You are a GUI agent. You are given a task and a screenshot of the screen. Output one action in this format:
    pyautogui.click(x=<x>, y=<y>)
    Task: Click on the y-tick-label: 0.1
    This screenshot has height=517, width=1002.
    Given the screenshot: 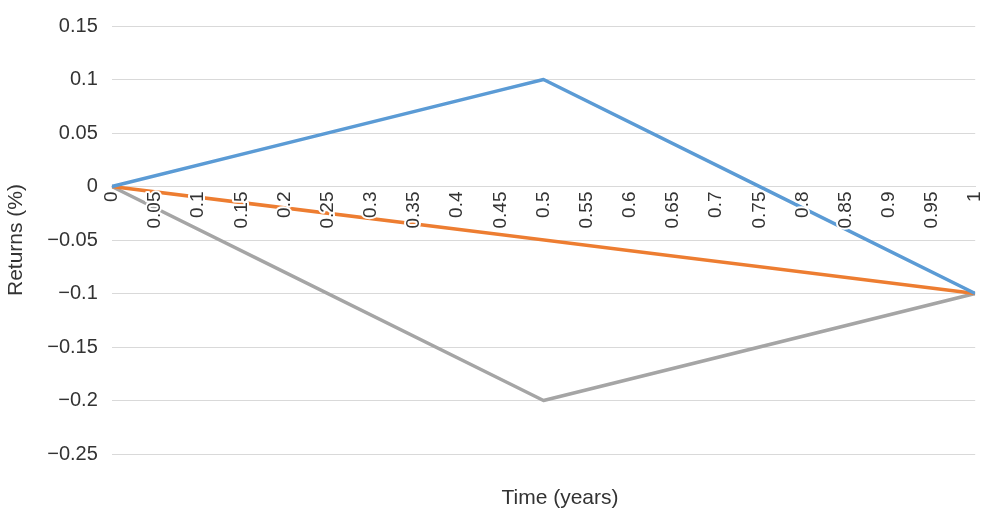 What is the action you would take?
    pyautogui.click(x=83, y=78)
    